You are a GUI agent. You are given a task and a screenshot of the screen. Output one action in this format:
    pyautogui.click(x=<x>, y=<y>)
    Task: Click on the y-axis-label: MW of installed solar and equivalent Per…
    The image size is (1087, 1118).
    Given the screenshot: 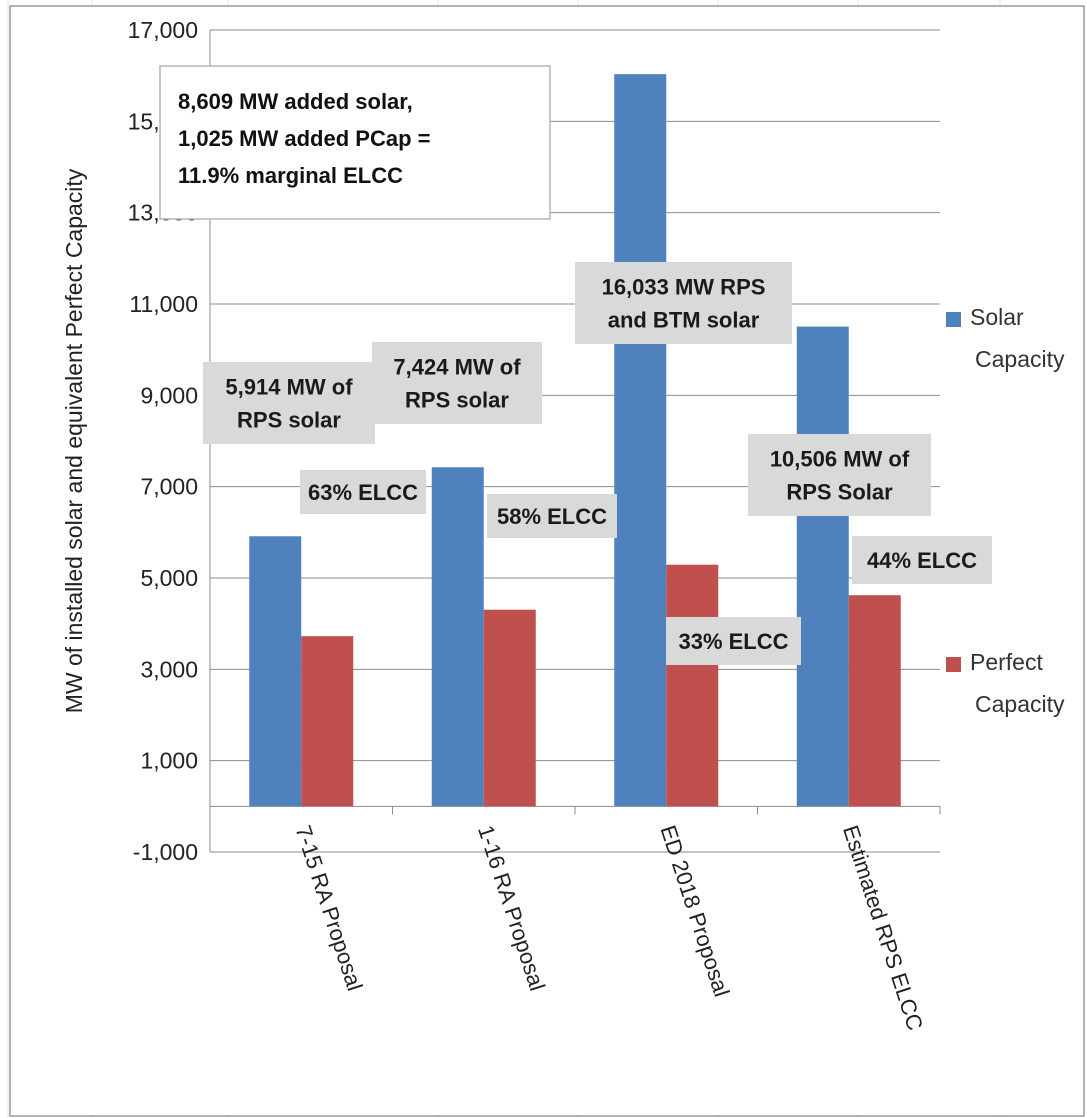 What is the action you would take?
    pyautogui.click(x=74, y=440)
    